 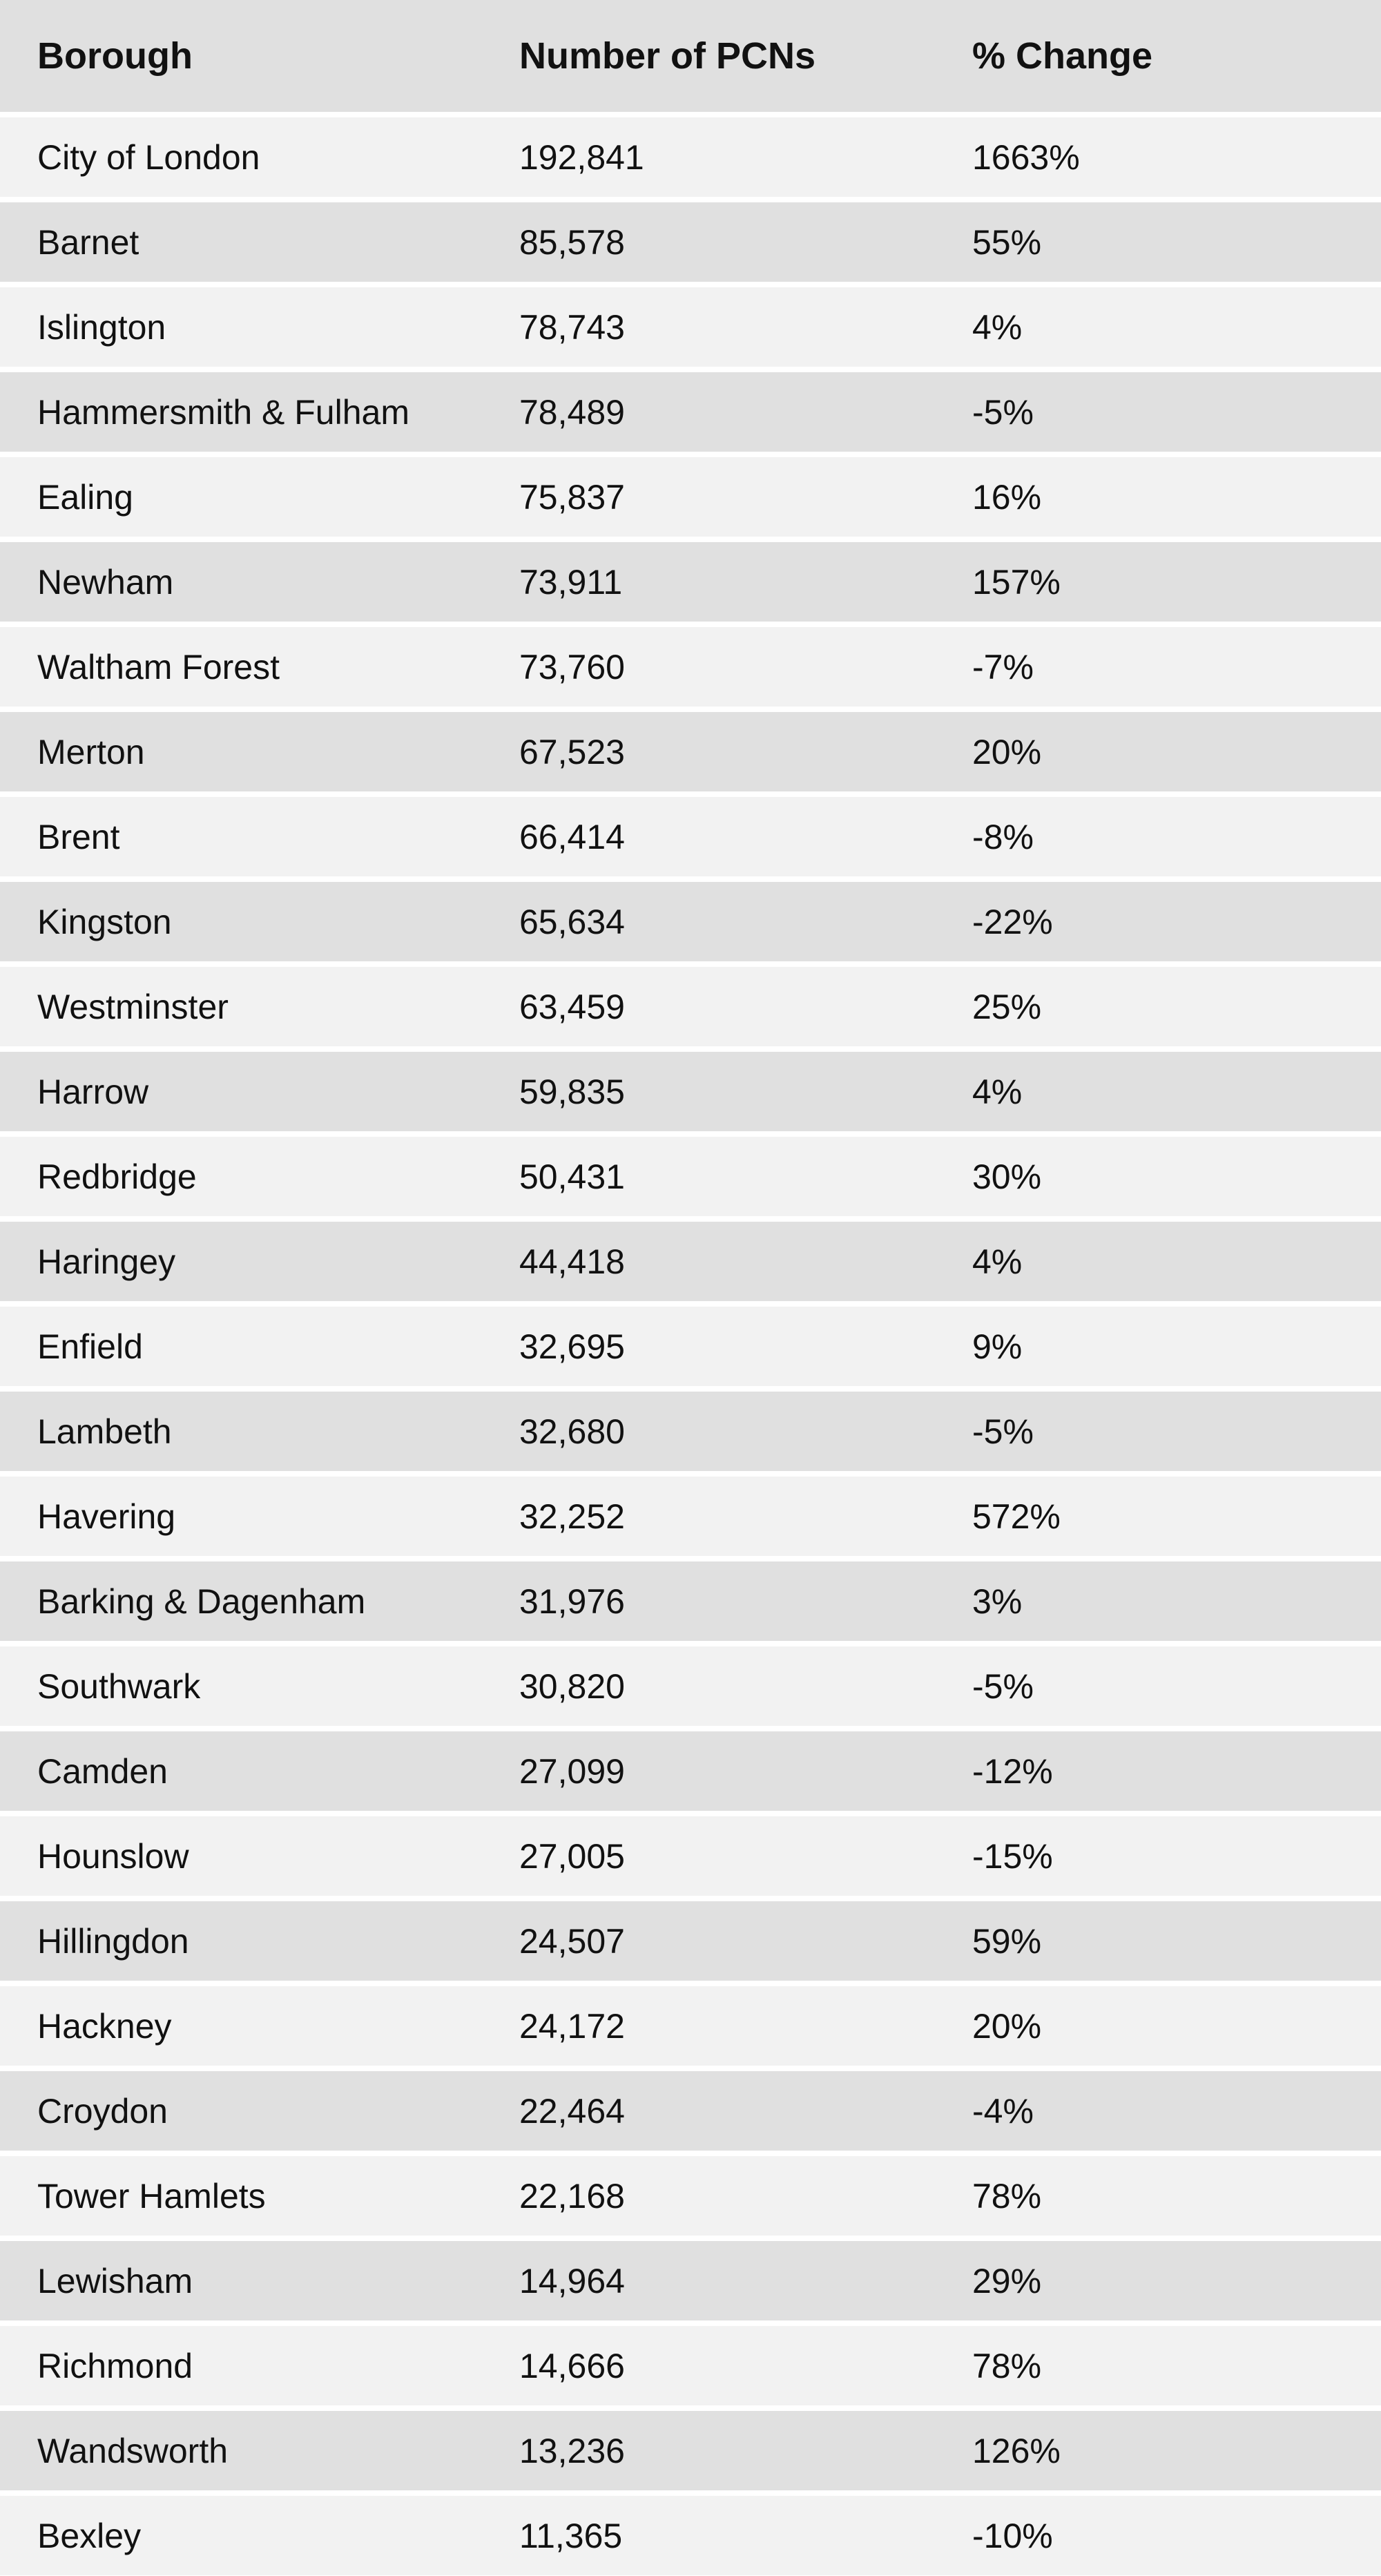 I want to click on borough-cell: Croydon, so click(x=102, y=2111).